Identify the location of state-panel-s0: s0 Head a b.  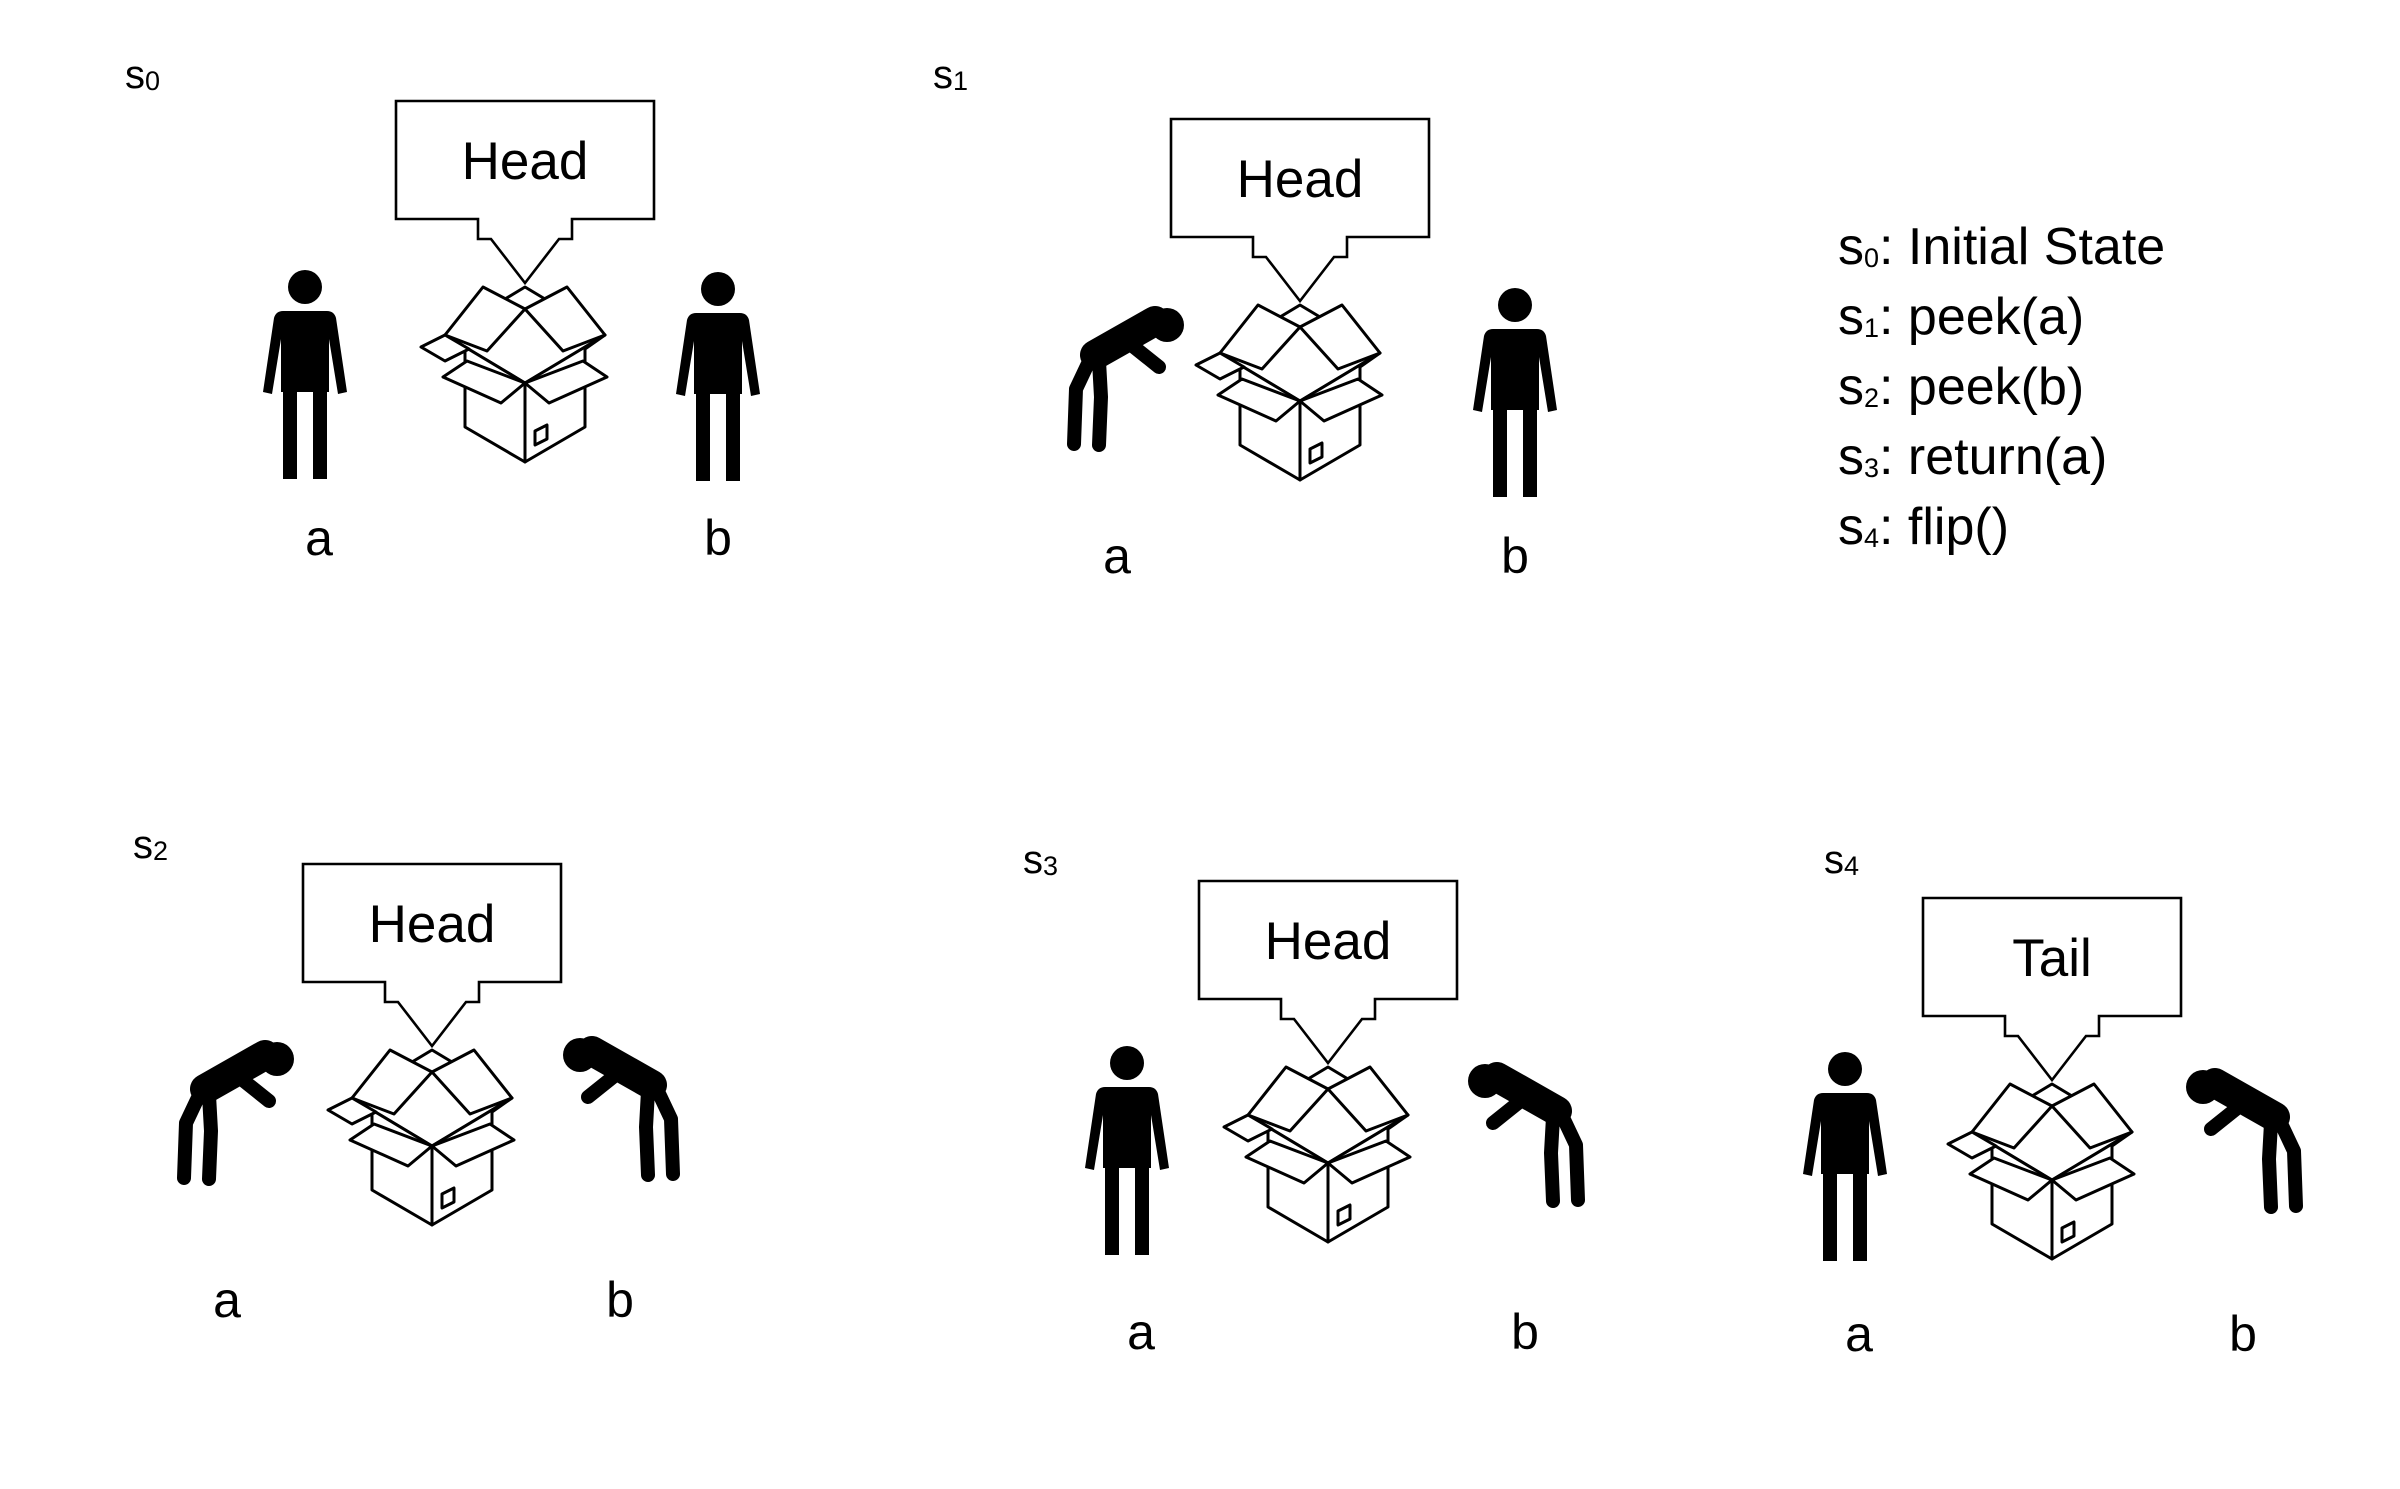
(442, 309).